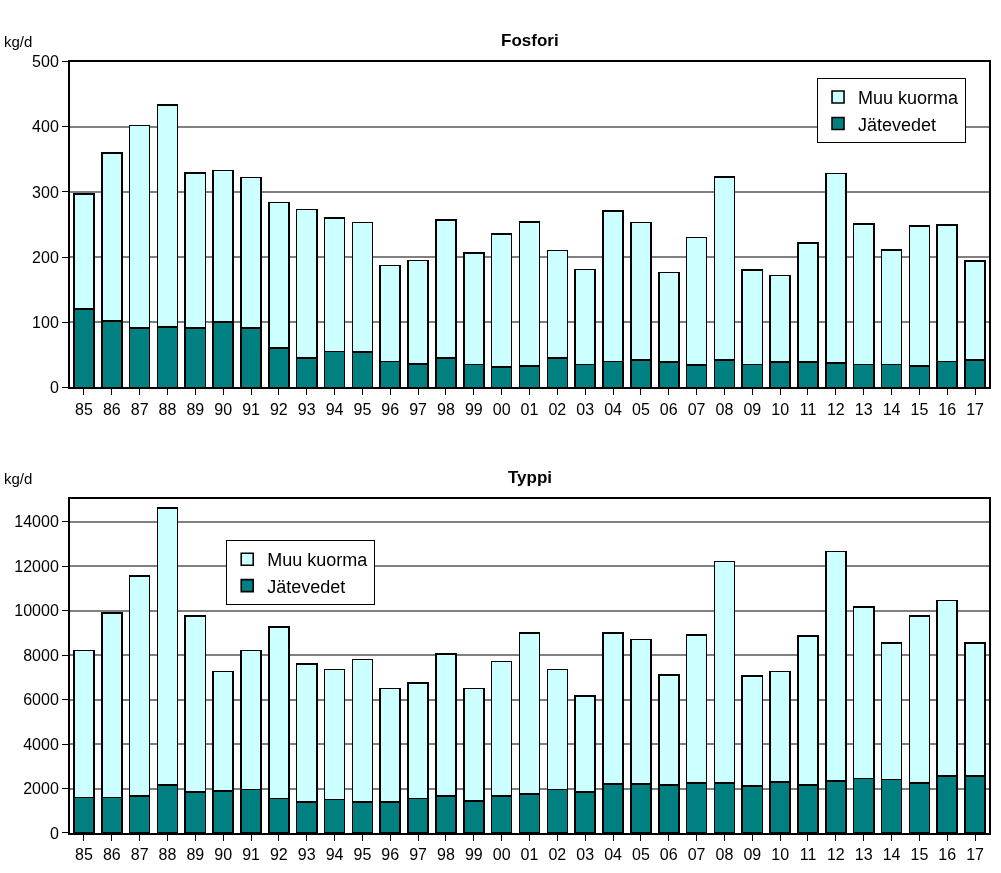  What do you see at coordinates (41, 655) in the screenshot?
I see `y-tick-label: 8000` at bounding box center [41, 655].